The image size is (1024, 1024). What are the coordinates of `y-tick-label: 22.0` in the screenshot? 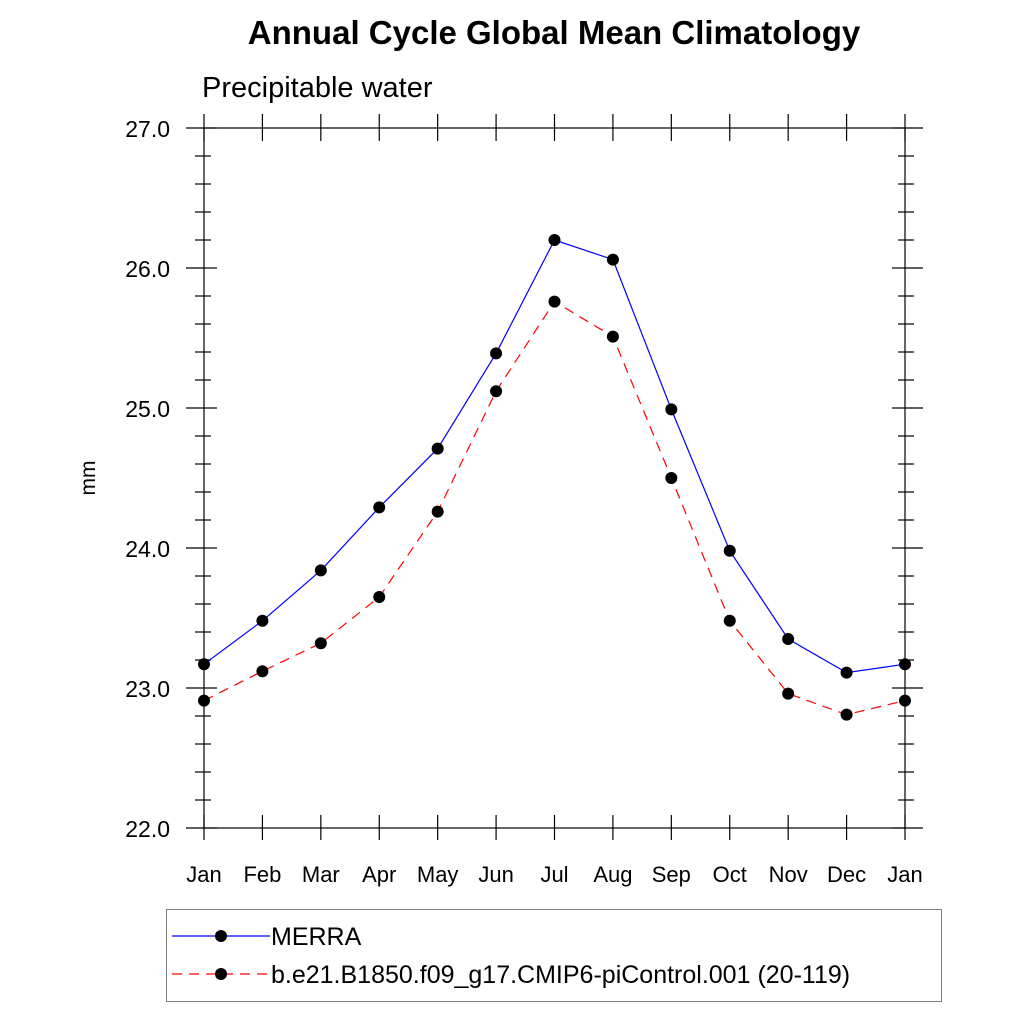 It's located at (147, 829).